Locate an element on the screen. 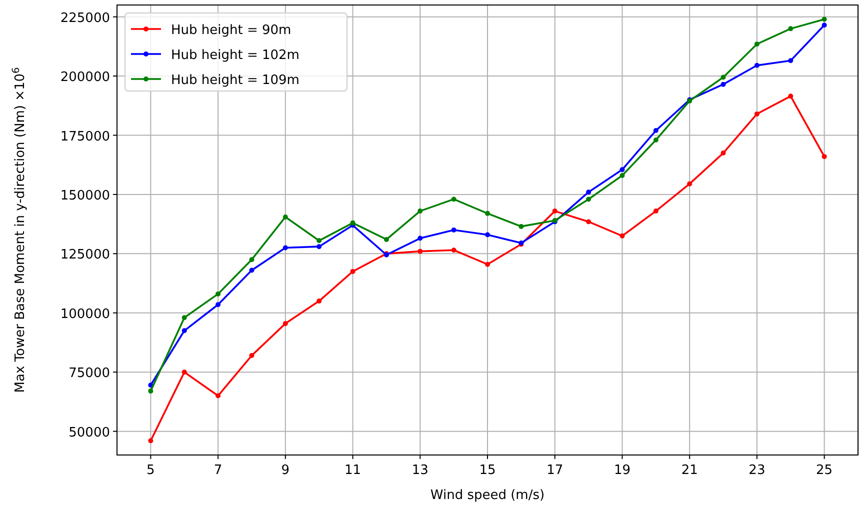 The width and height of the screenshot is (859, 509). y-tick-label: 200000 is located at coordinates (85, 78).